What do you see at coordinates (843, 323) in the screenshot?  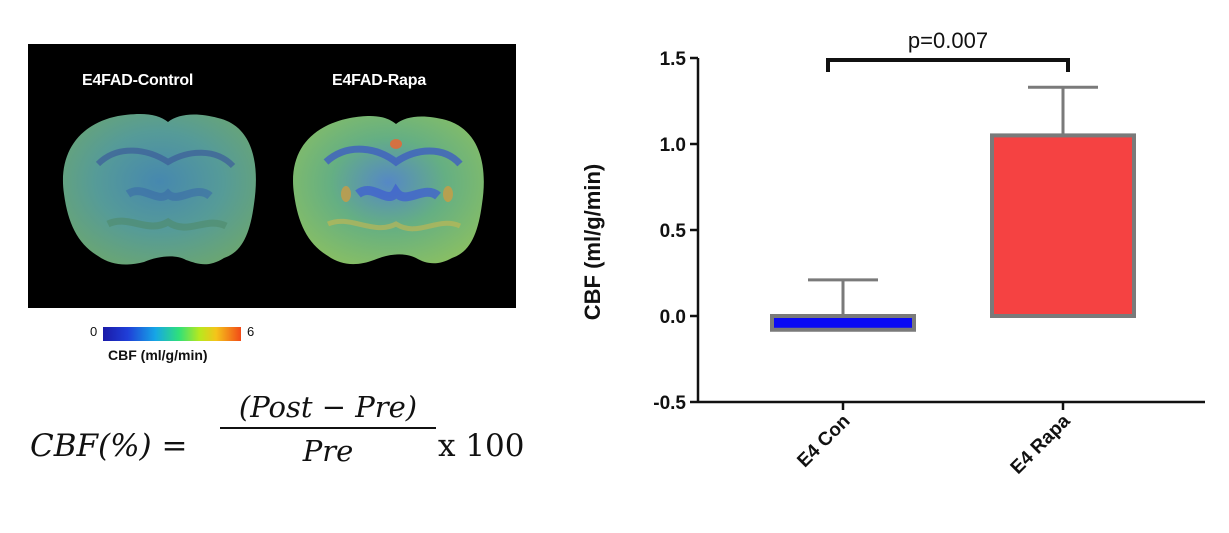 I see `bar-e4-con` at bounding box center [843, 323].